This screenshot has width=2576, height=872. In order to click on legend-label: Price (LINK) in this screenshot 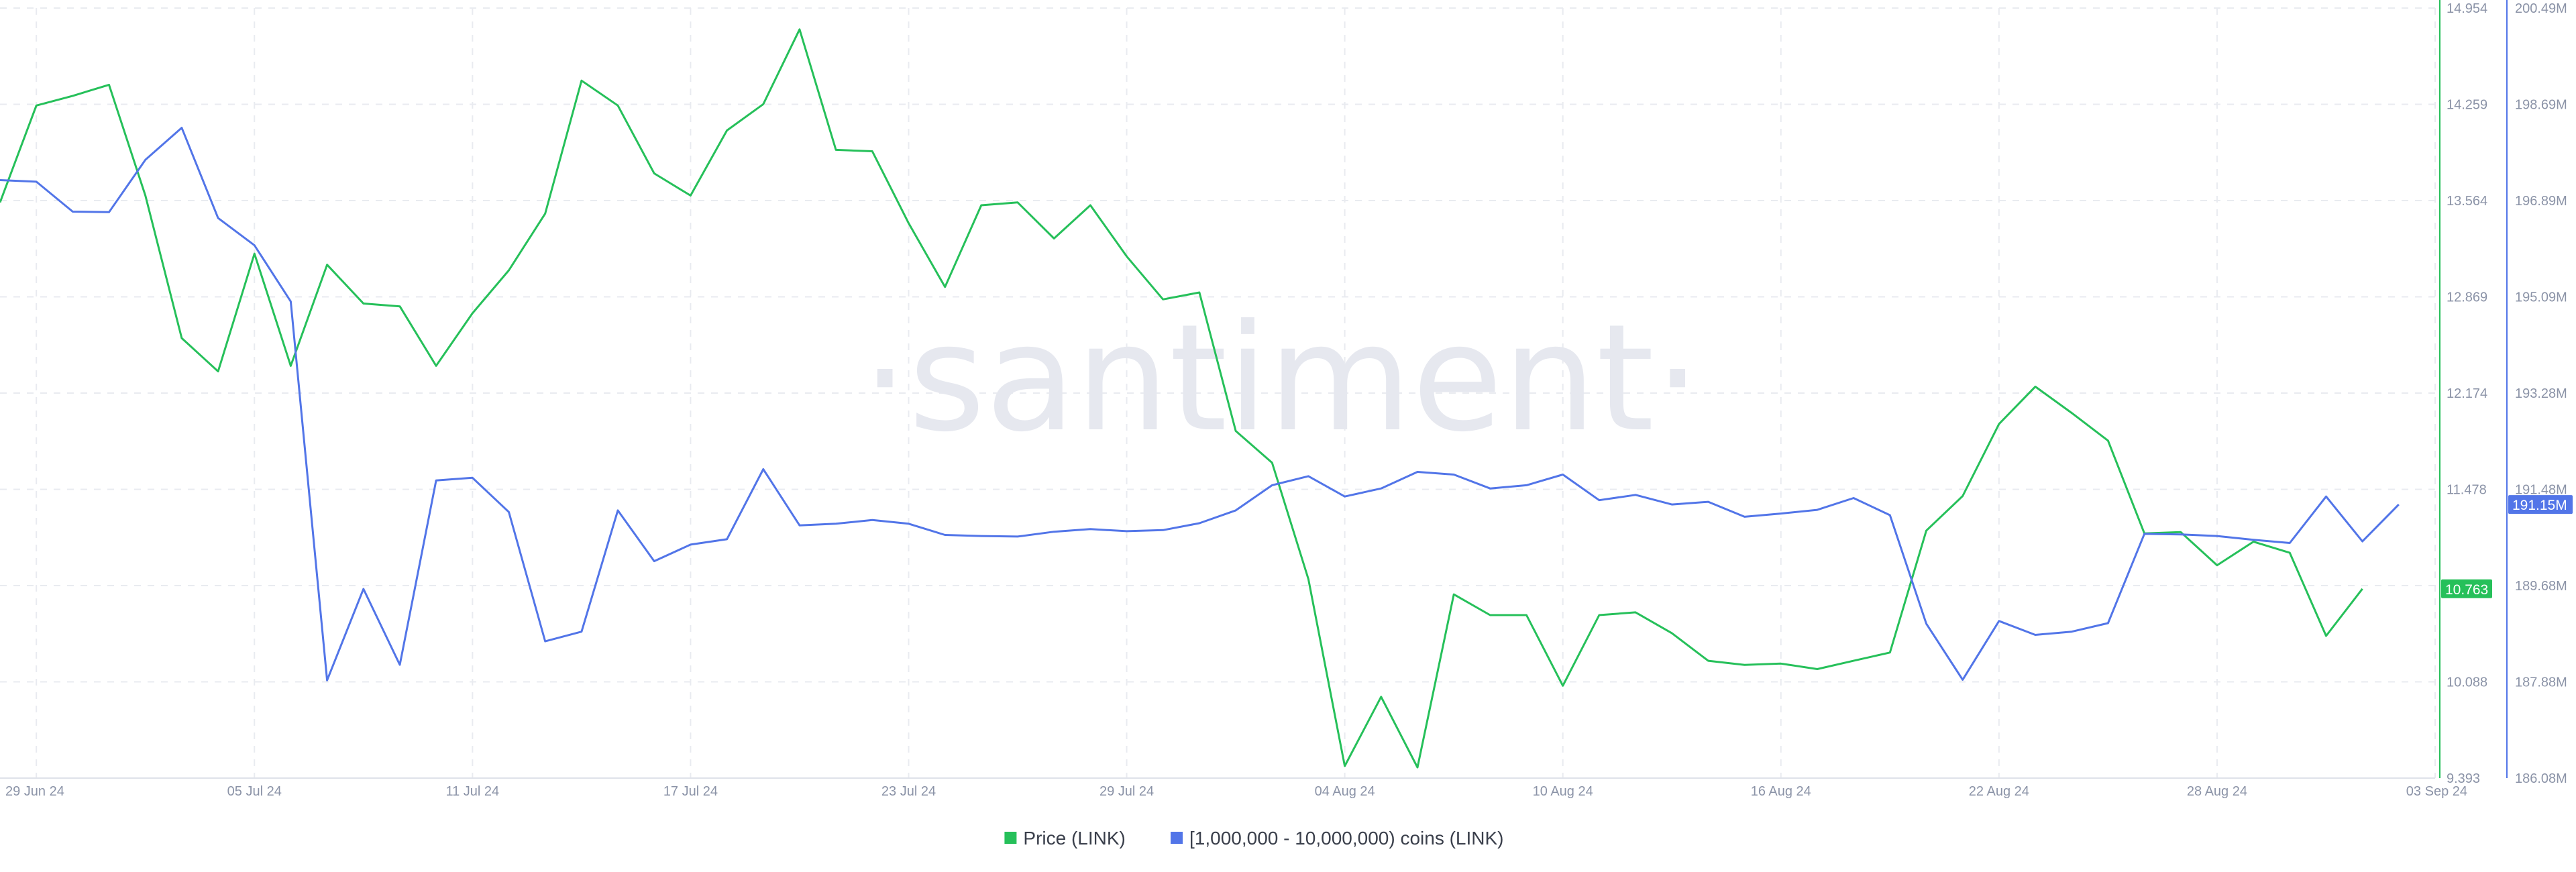, I will do `click(1074, 839)`.